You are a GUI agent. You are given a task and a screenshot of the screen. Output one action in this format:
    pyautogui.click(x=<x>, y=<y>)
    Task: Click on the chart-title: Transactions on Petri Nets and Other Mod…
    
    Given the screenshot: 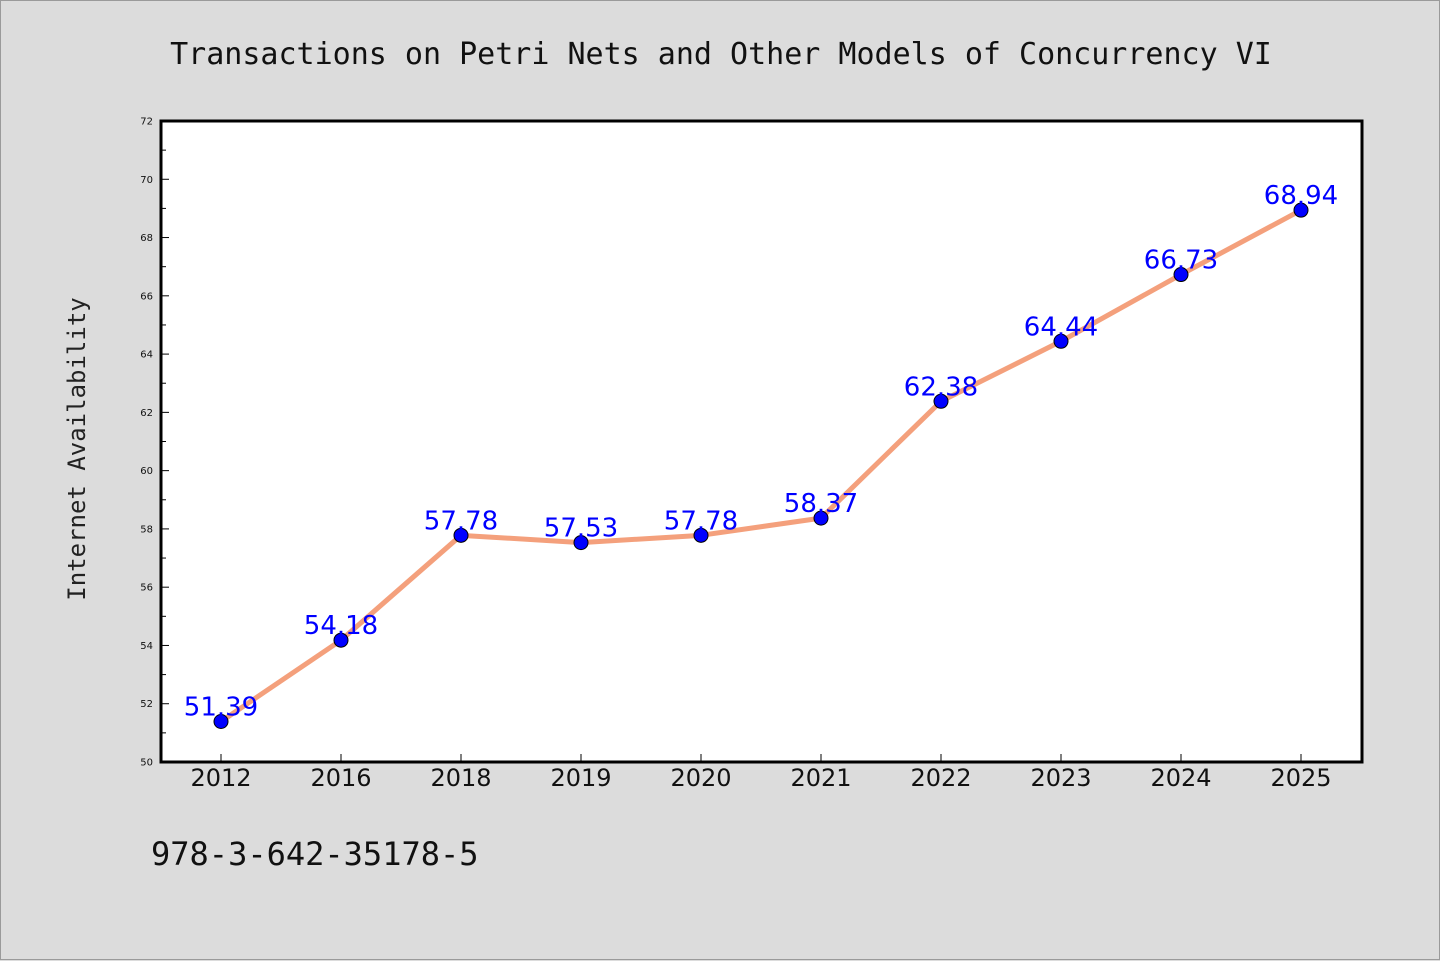 What is the action you would take?
    pyautogui.click(x=721, y=54)
    